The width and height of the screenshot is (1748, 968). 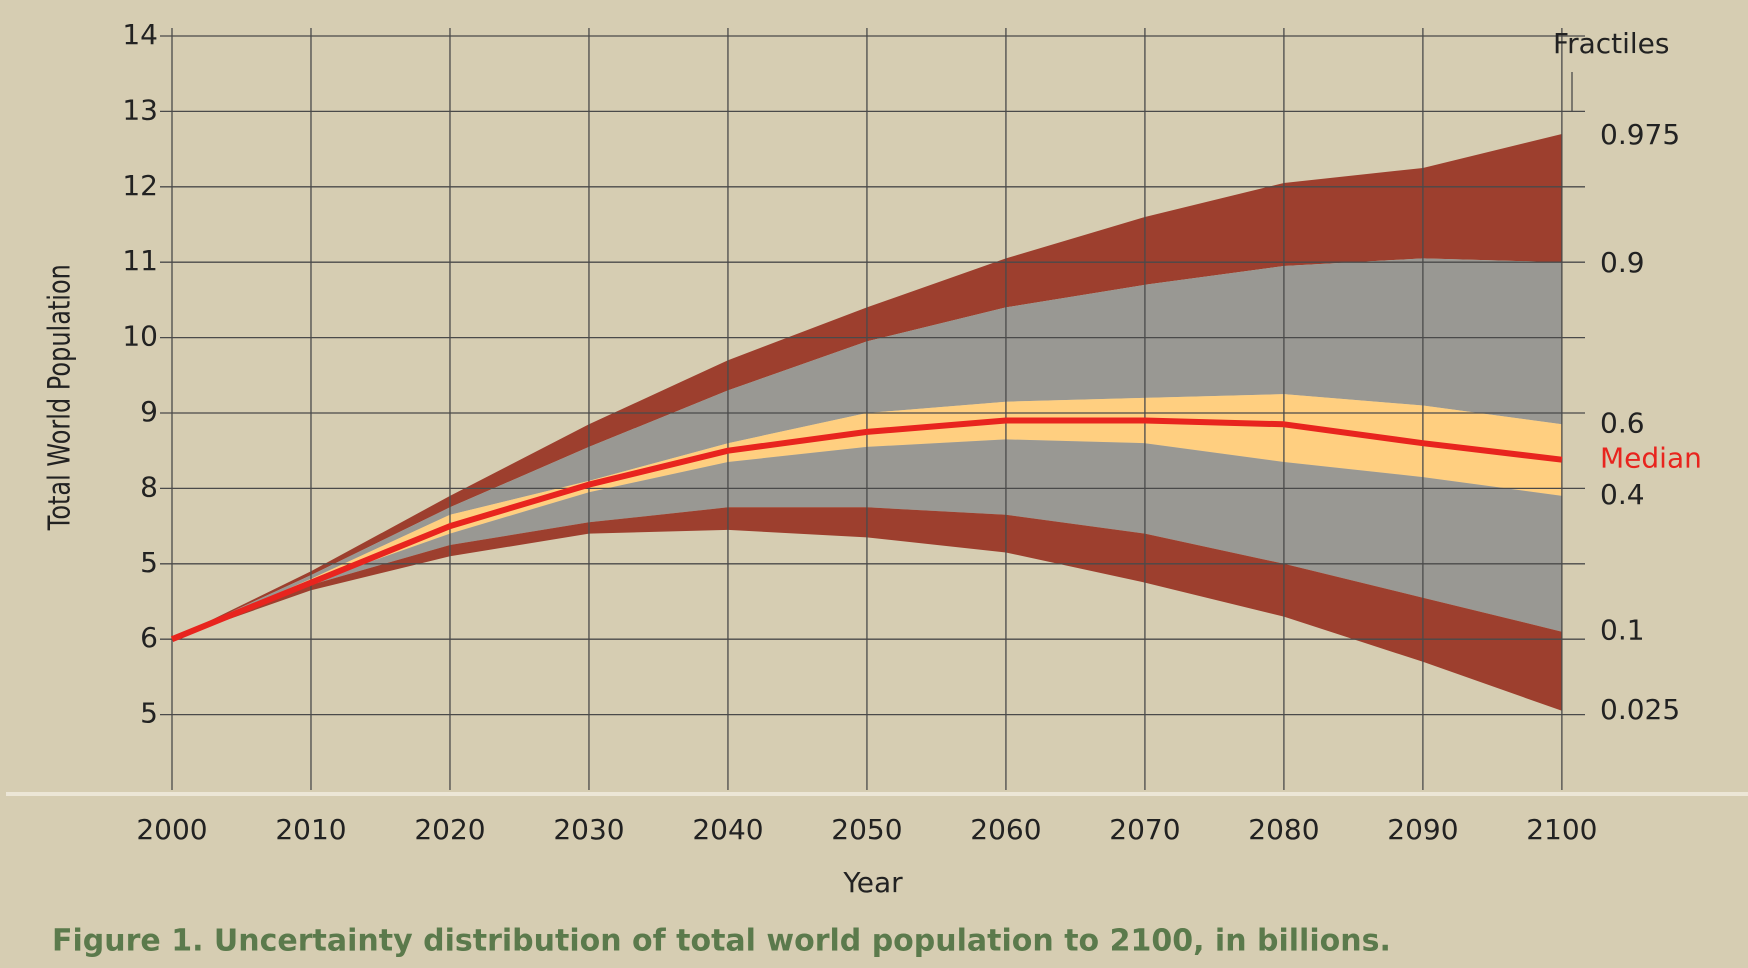 I want to click on x-tick-label: 2010, so click(x=310, y=829).